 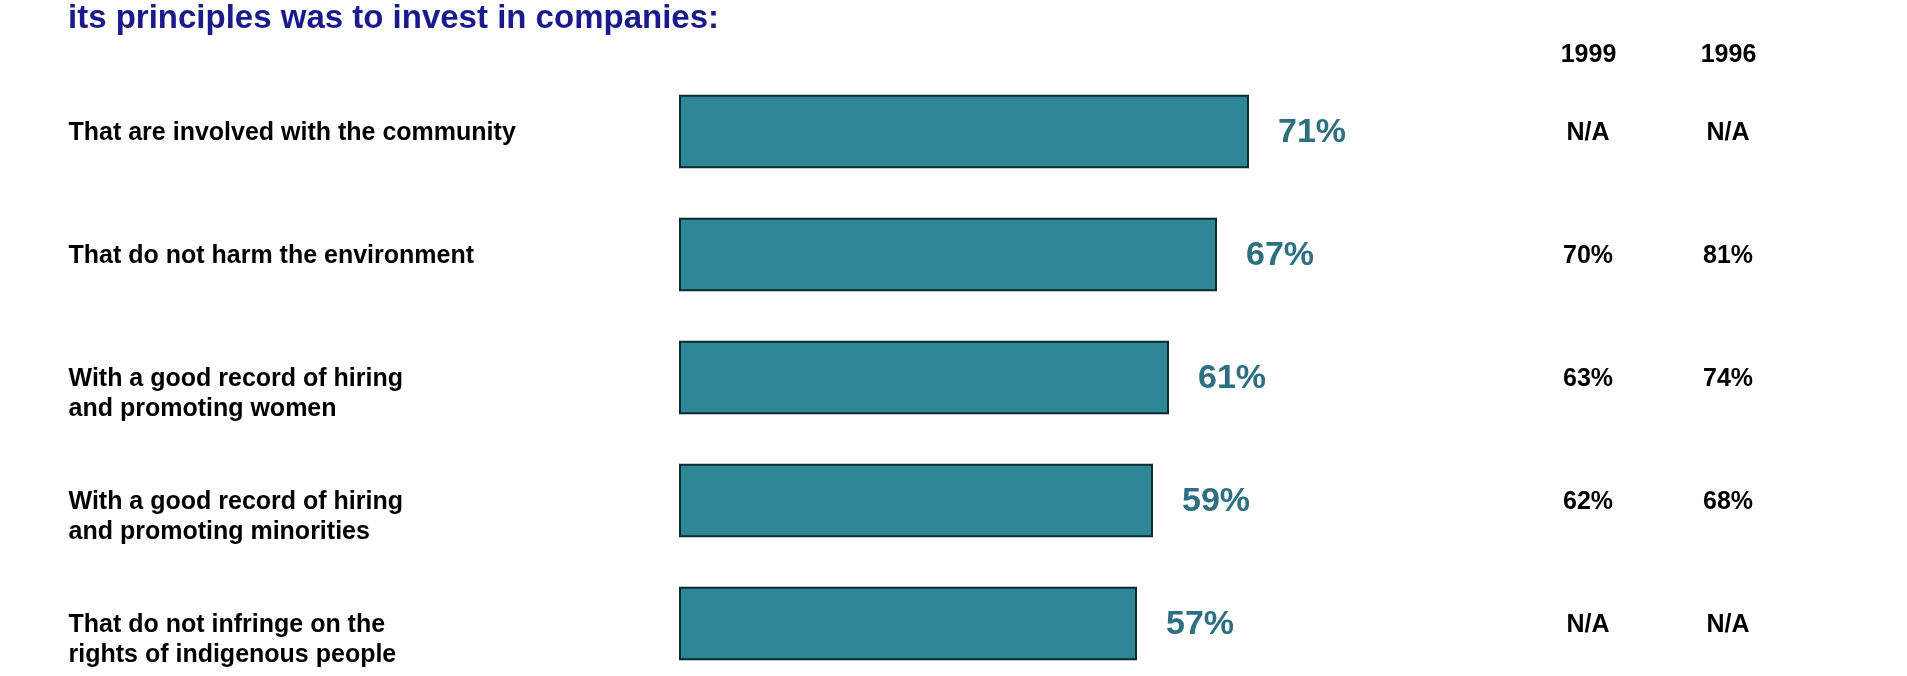 What do you see at coordinates (1588, 253) in the screenshot?
I see `text: 70%` at bounding box center [1588, 253].